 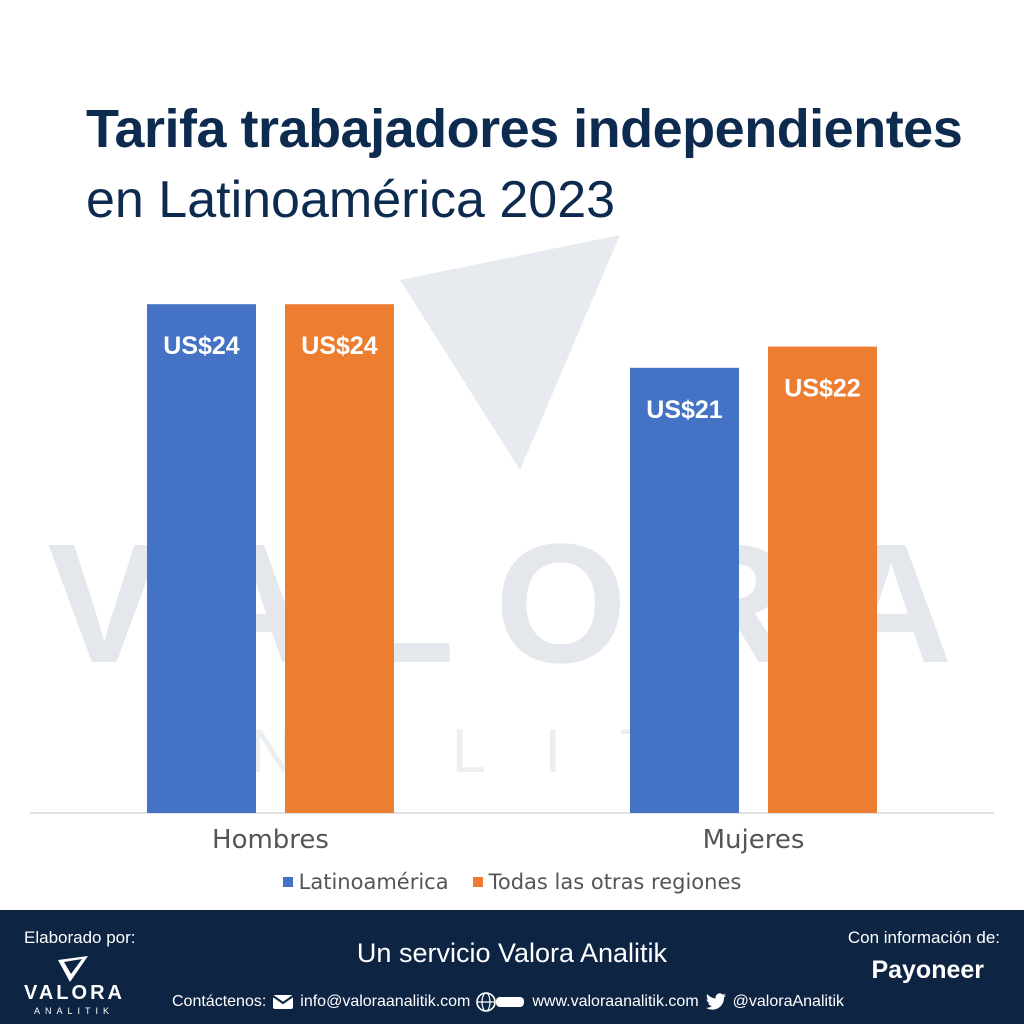 I want to click on bar-mujeres-otras-regiones, so click(x=822, y=579).